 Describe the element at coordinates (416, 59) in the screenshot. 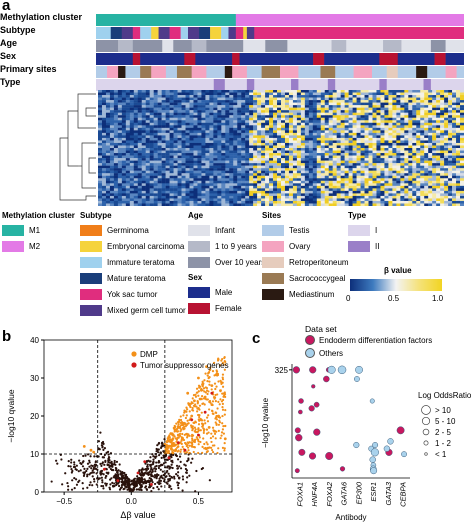

I see `track-segment` at that location.